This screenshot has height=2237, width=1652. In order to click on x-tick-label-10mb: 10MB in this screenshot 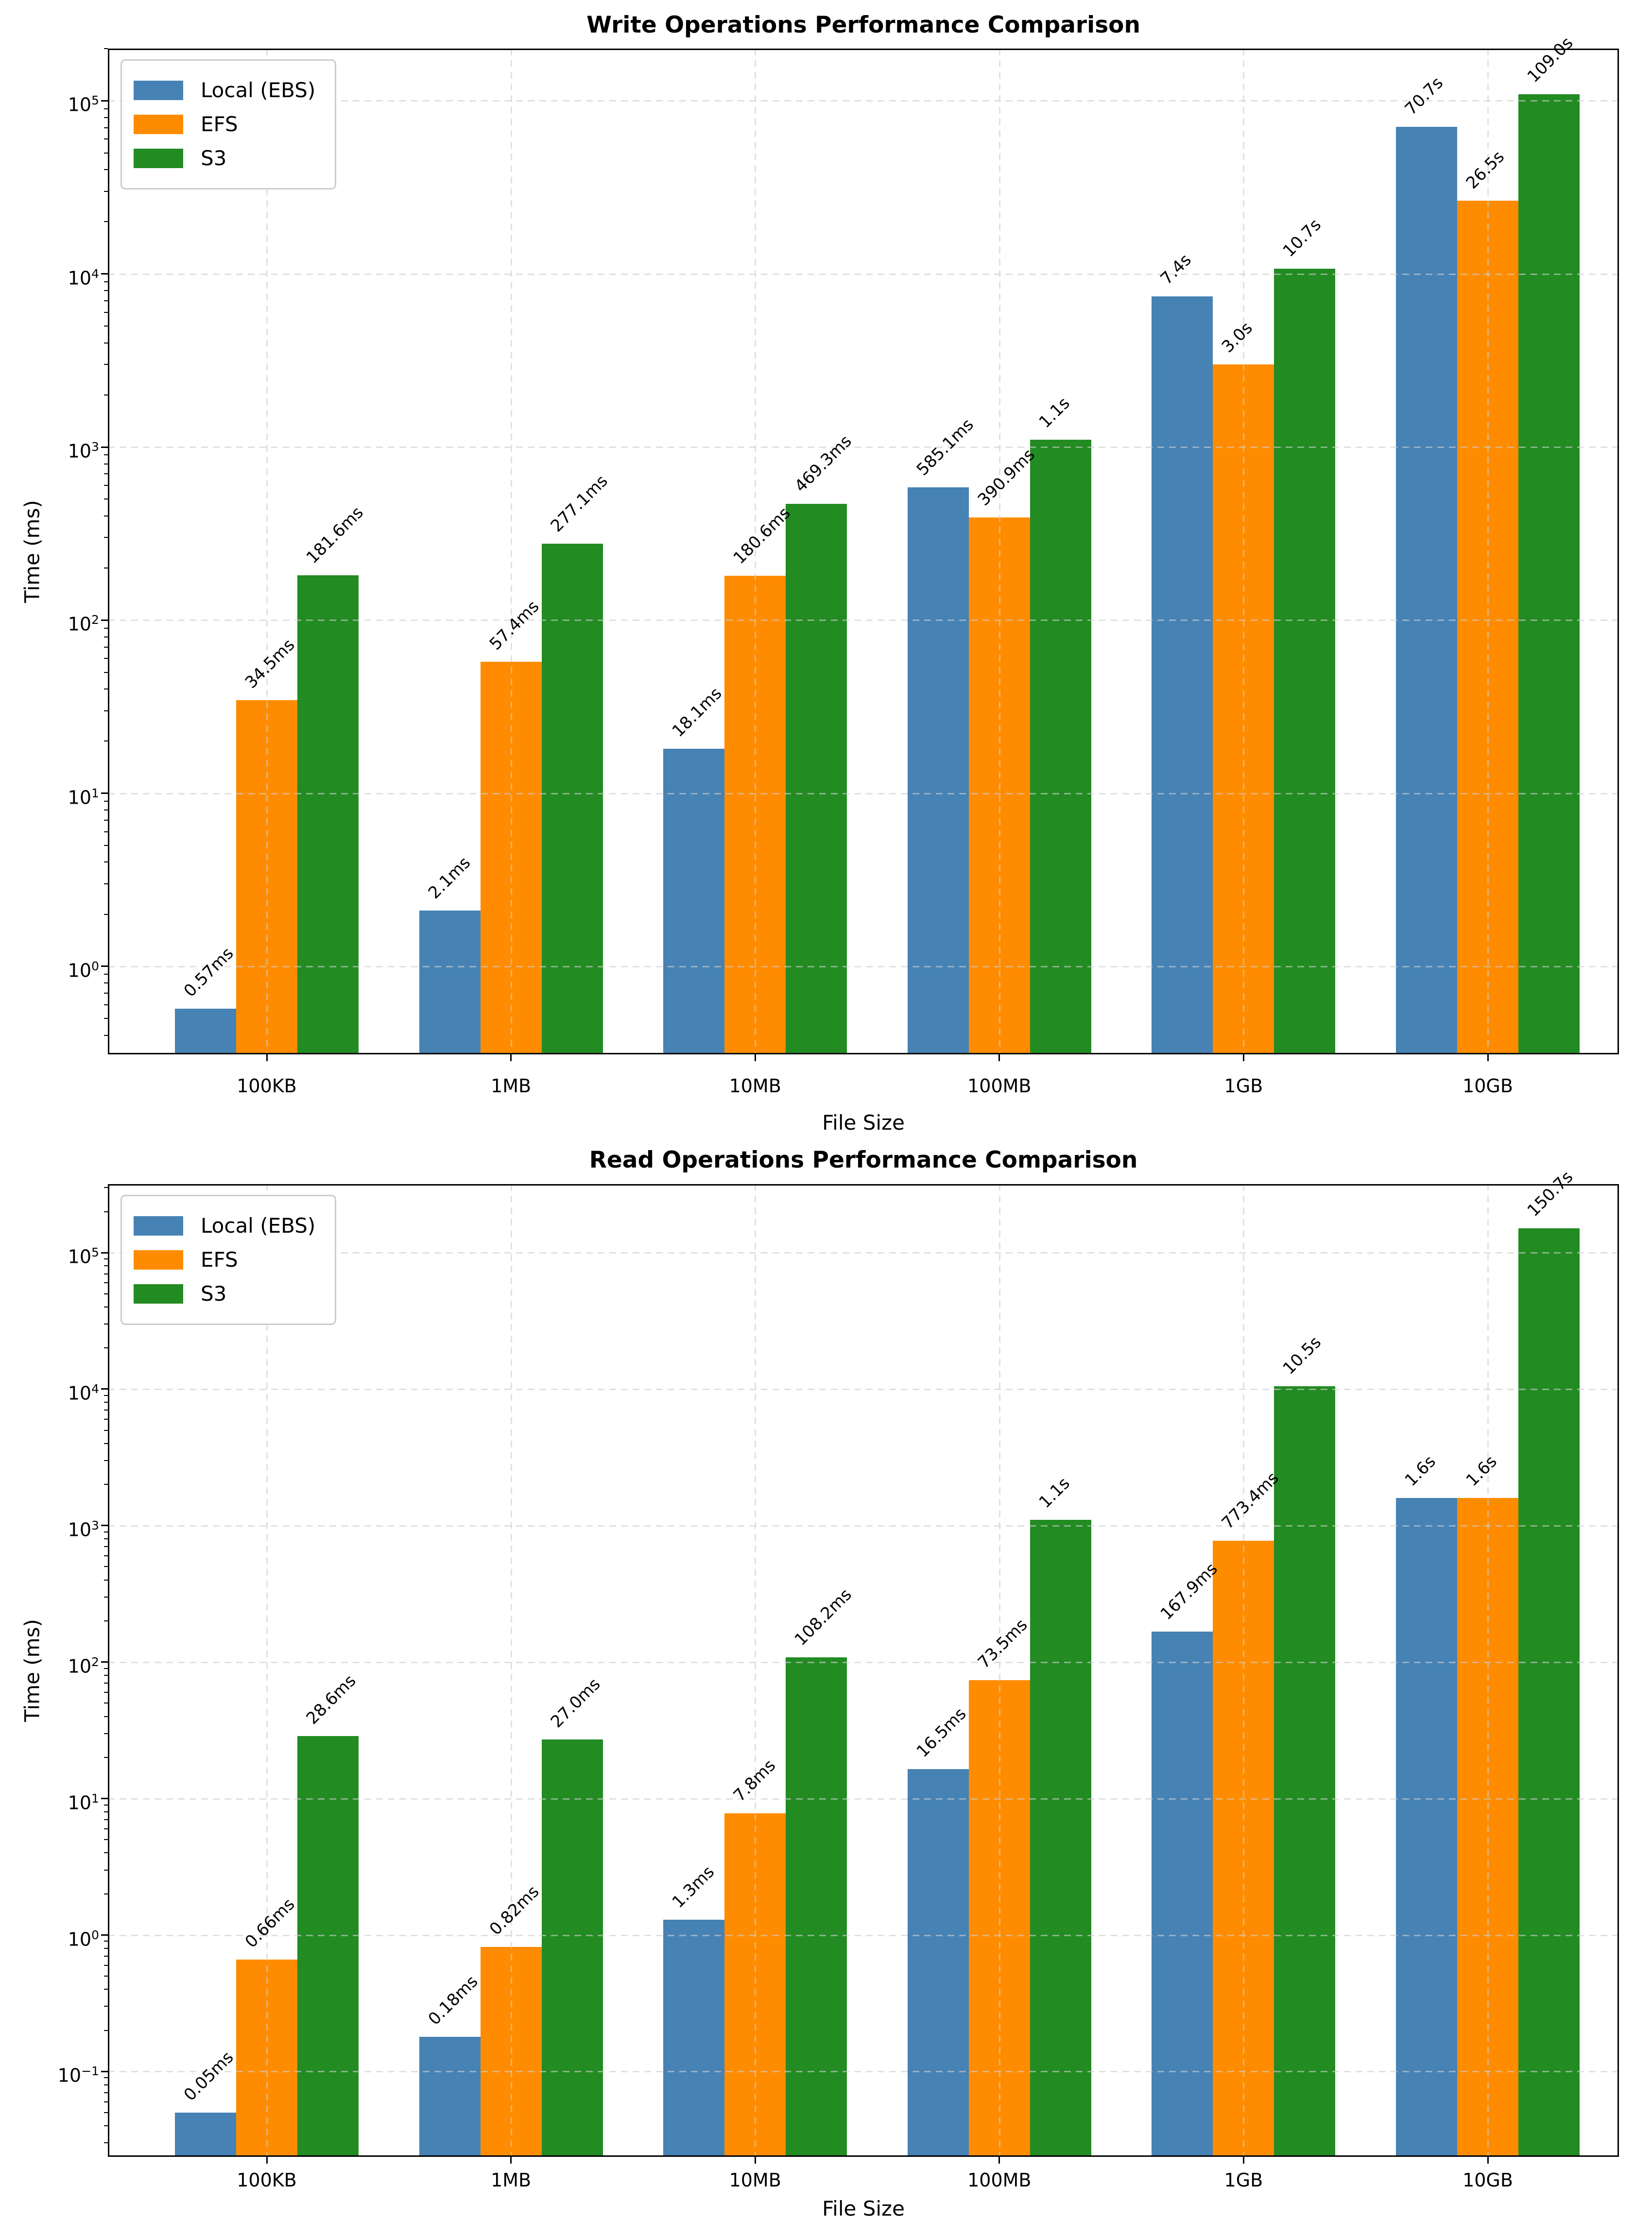, I will do `click(755, 1086)`.